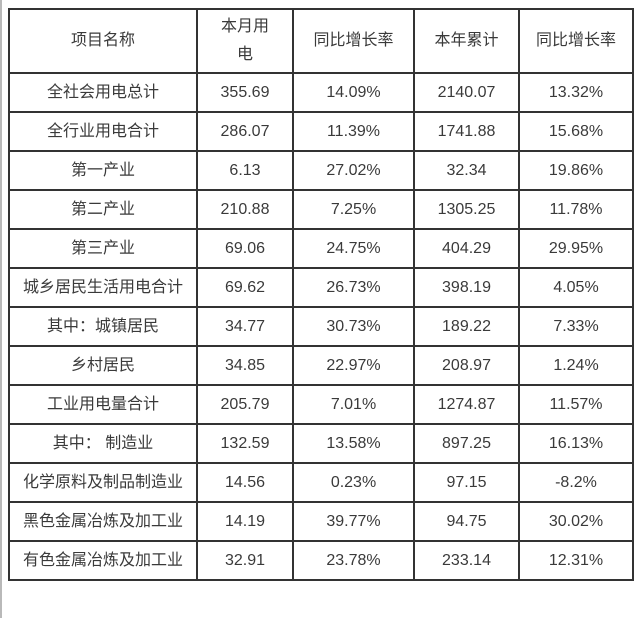 Image resolution: width=640 pixels, height=618 pixels. Describe the element at coordinates (245, 443) in the screenshot. I see `value-cell: 132.59` at that location.